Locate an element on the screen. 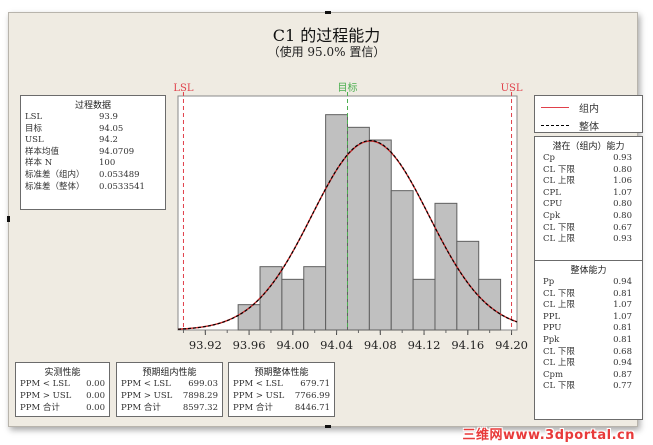 Image resolution: width=653 pixels, height=445 pixels. row-value: 0.93 is located at coordinates (622, 158).